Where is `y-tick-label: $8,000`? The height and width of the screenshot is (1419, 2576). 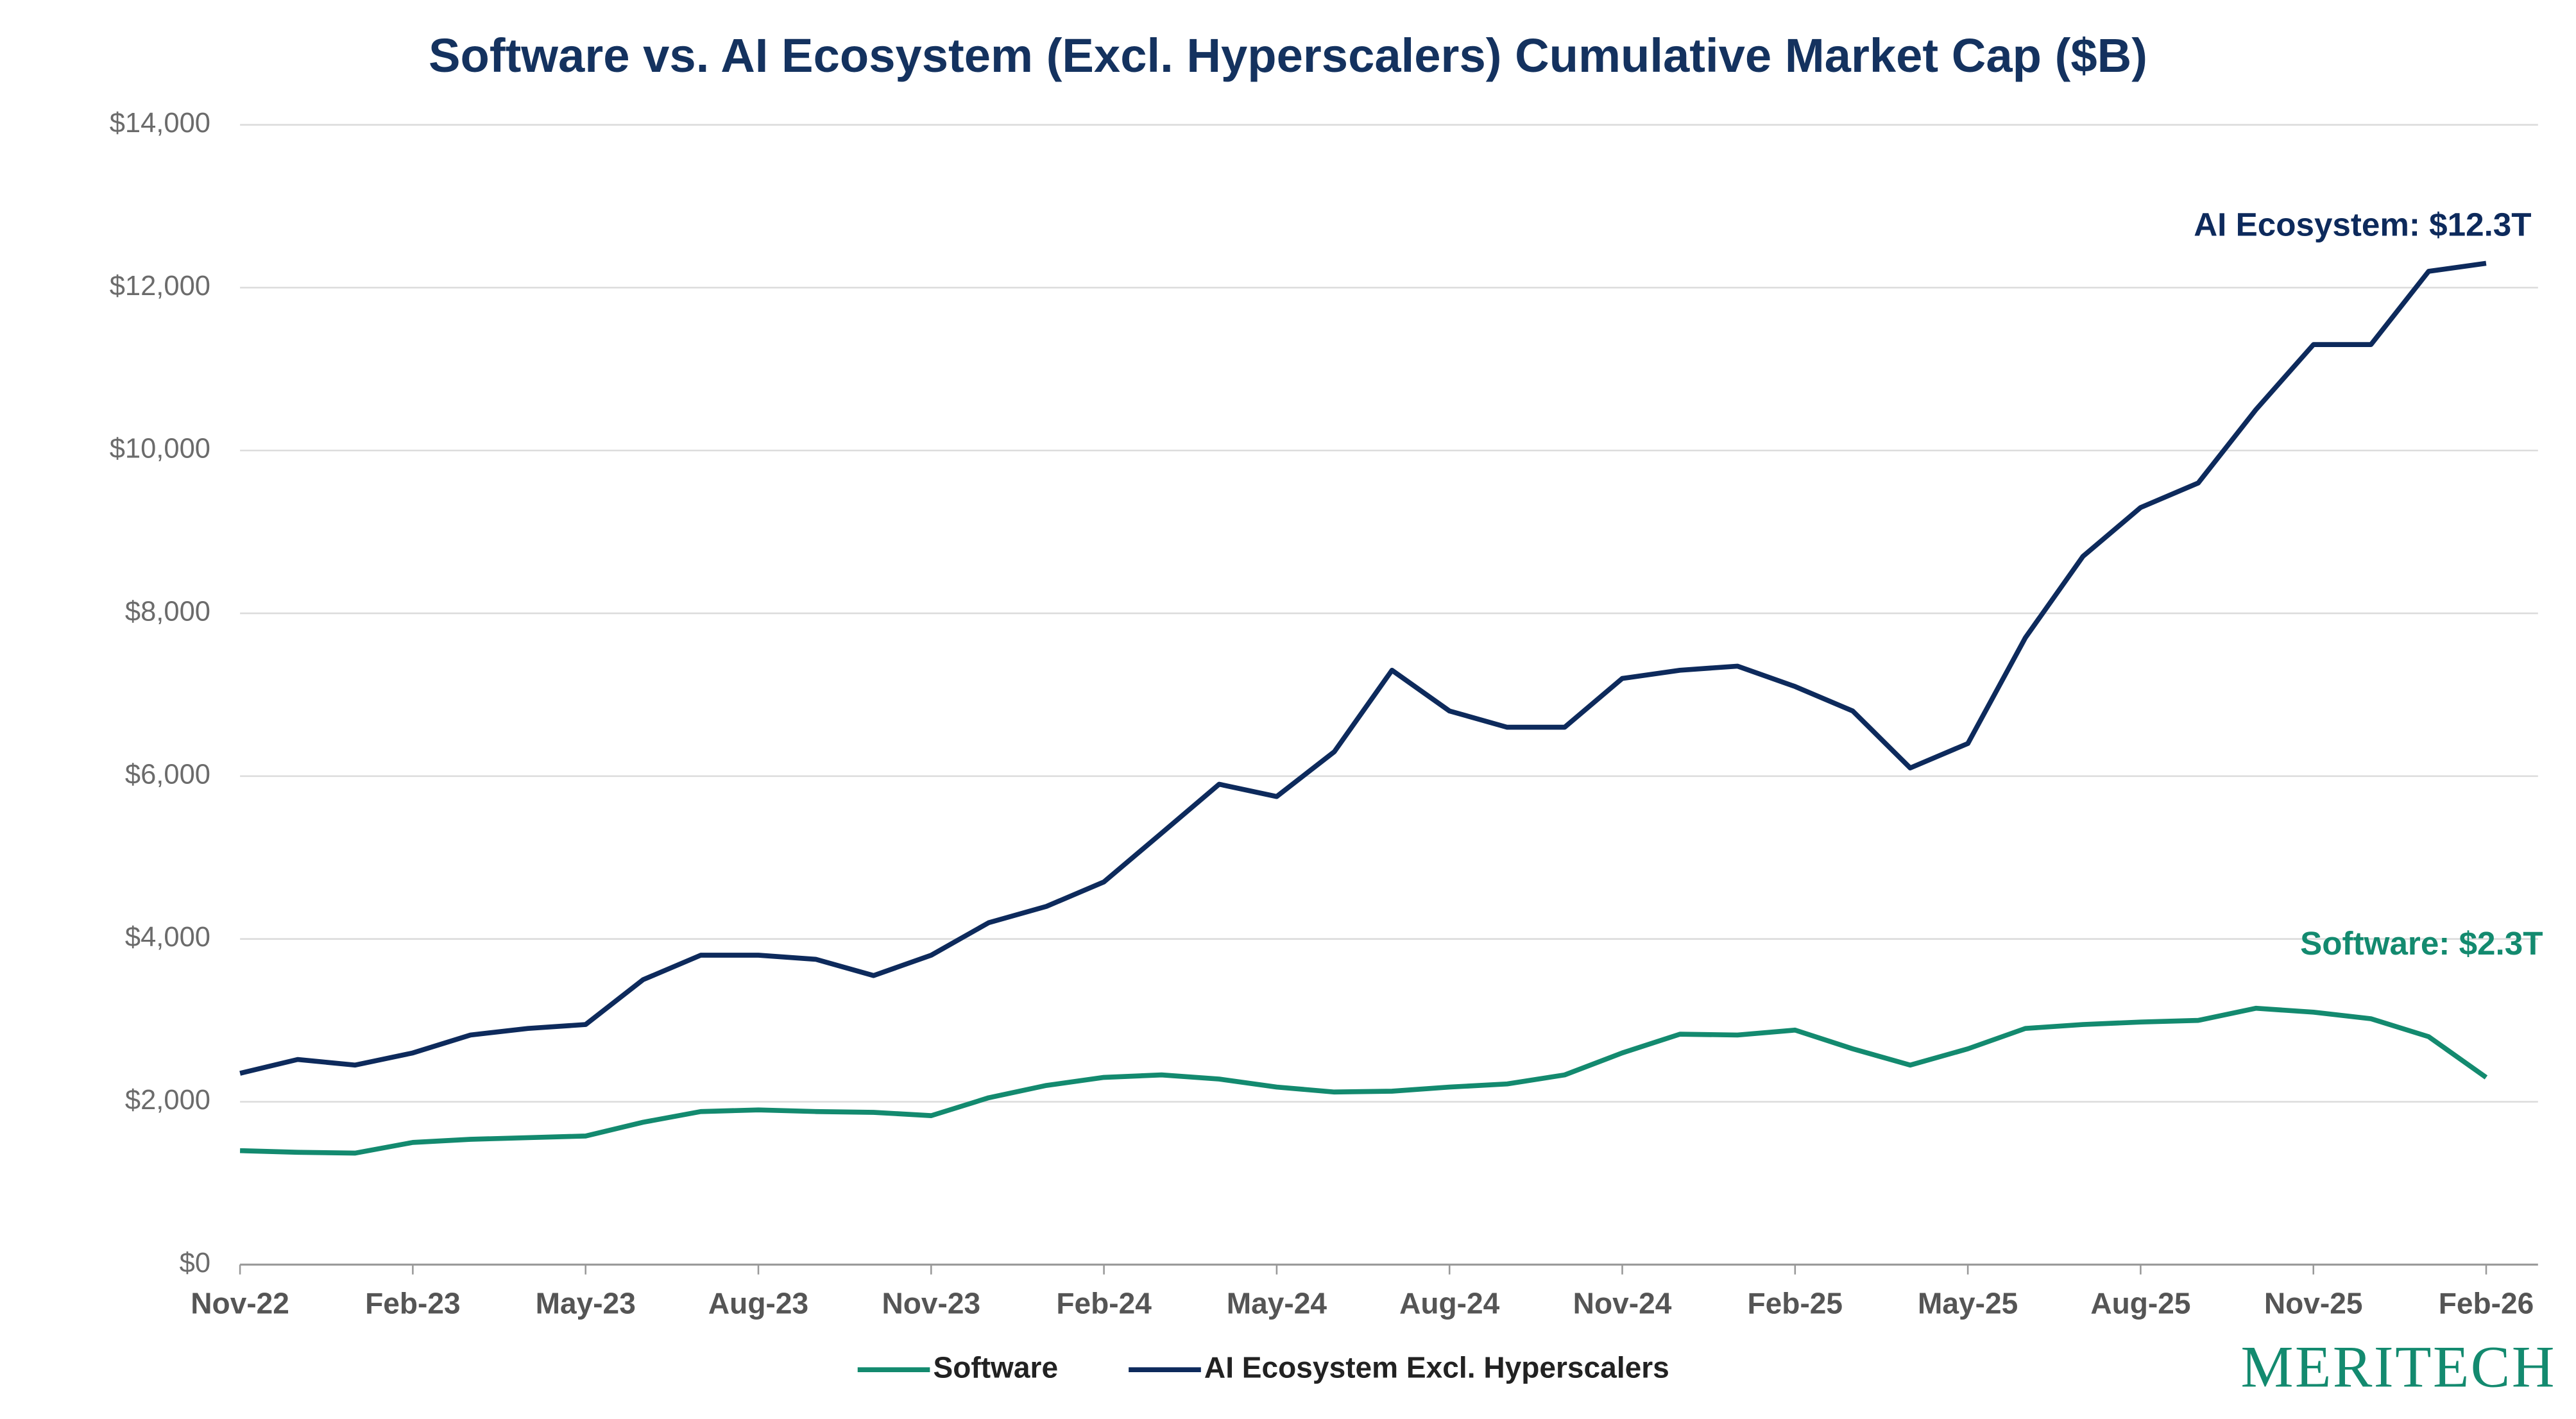 y-tick-label: $8,000 is located at coordinates (168, 612).